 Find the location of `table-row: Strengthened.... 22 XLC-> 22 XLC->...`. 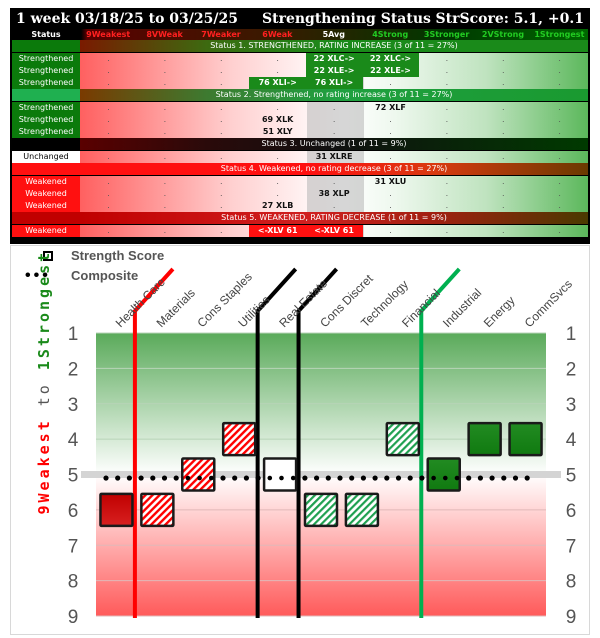

table-row: Strengthened.... 22 XLC-> 22 XLC->... is located at coordinates (300, 59).